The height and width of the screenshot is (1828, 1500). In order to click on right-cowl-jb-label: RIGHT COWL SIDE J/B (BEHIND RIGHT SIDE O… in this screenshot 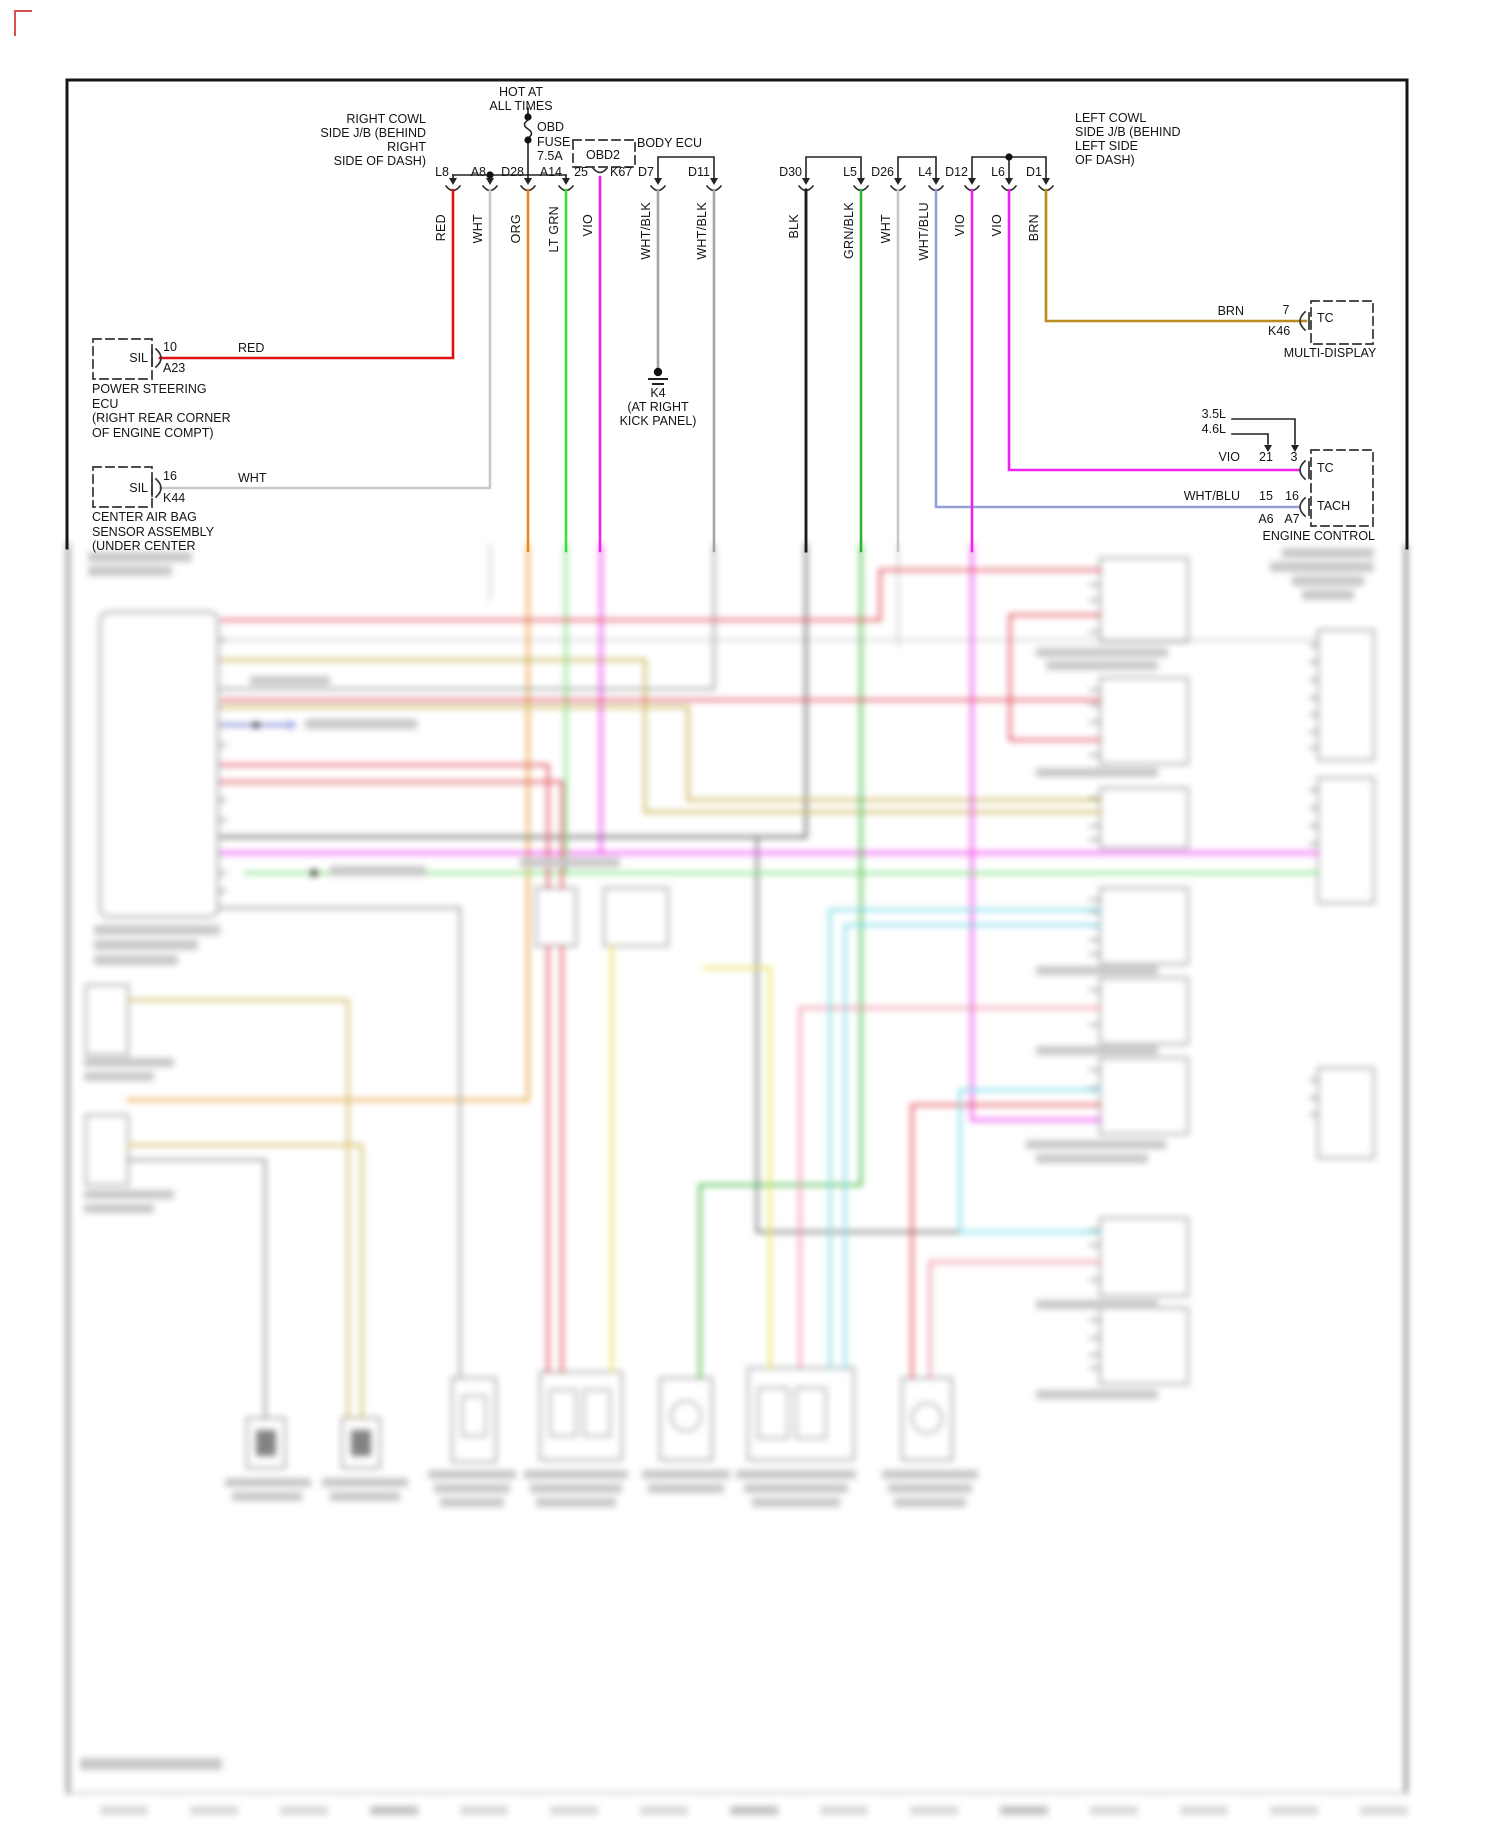, I will do `click(373, 140)`.